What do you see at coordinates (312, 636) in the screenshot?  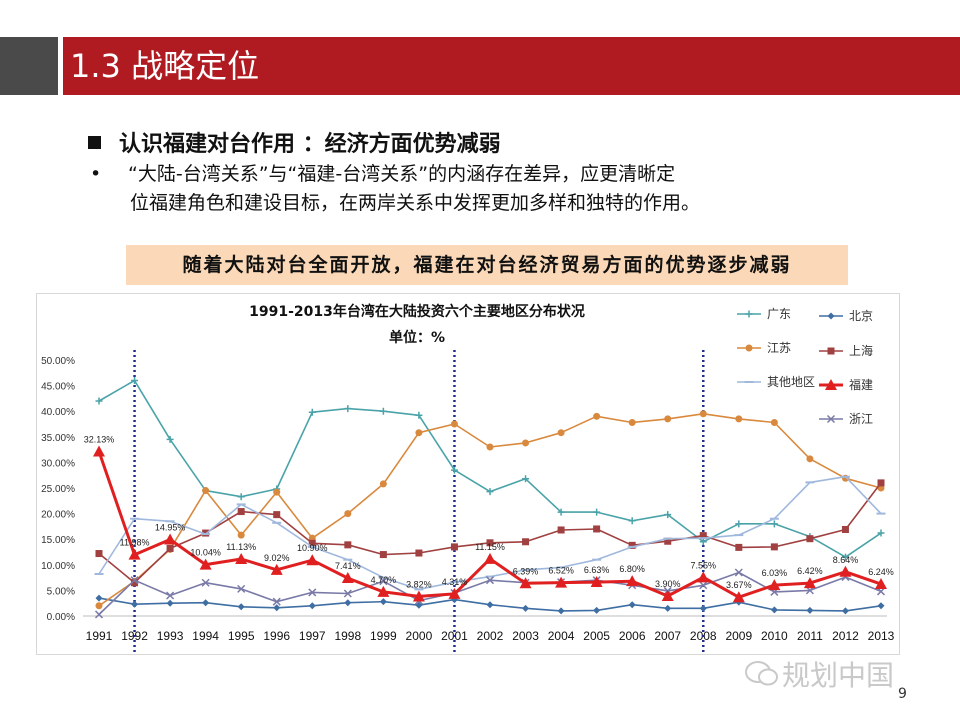 I see `x-tick-label: 1997` at bounding box center [312, 636].